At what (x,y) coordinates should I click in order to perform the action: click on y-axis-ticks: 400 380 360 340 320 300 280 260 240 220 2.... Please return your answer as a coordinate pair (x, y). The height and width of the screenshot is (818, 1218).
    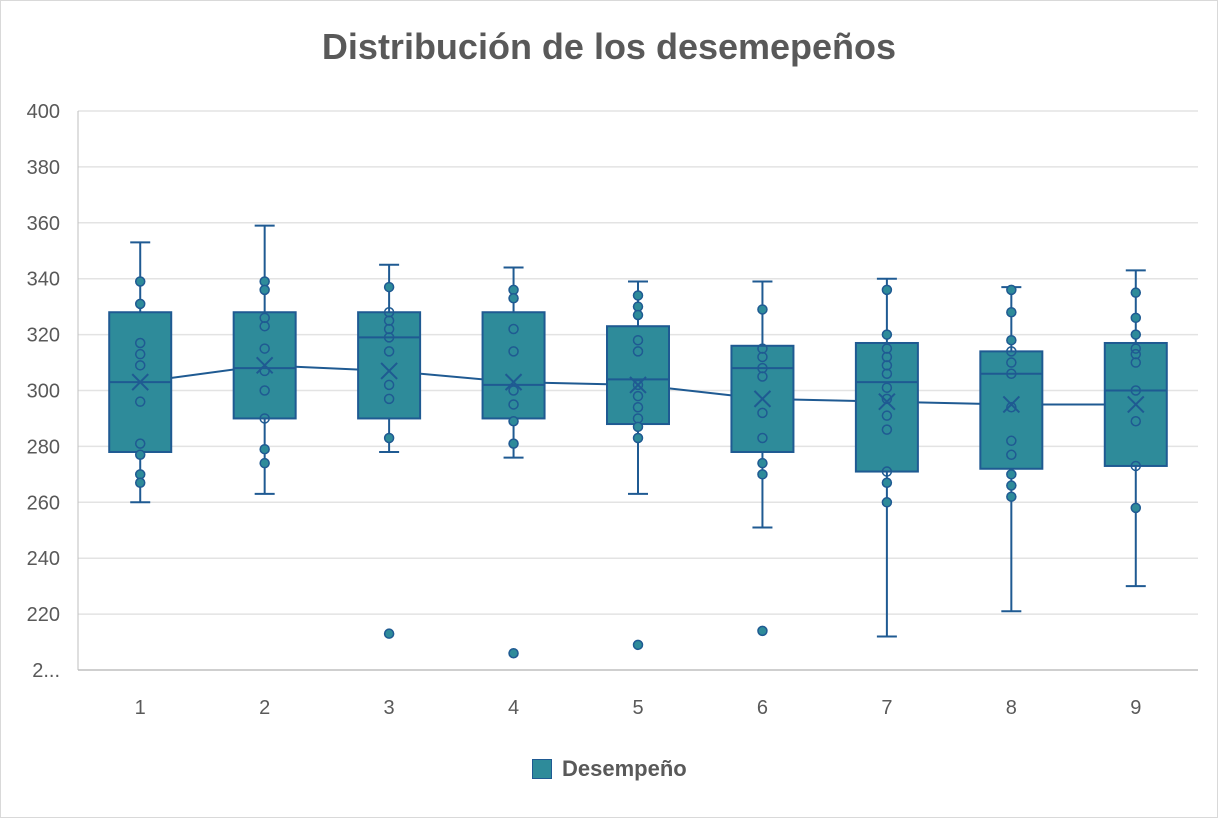
    Looking at the image, I should click on (43, 391).